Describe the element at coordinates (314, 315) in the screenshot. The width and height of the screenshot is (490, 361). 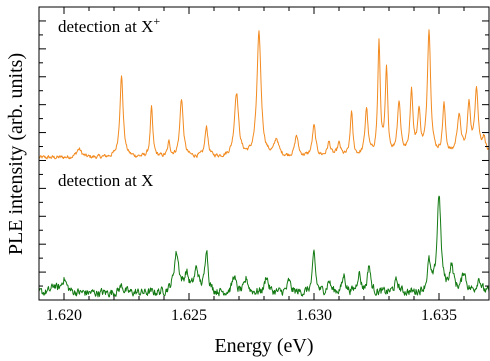
I see `x-tick-label: 1.630` at that location.